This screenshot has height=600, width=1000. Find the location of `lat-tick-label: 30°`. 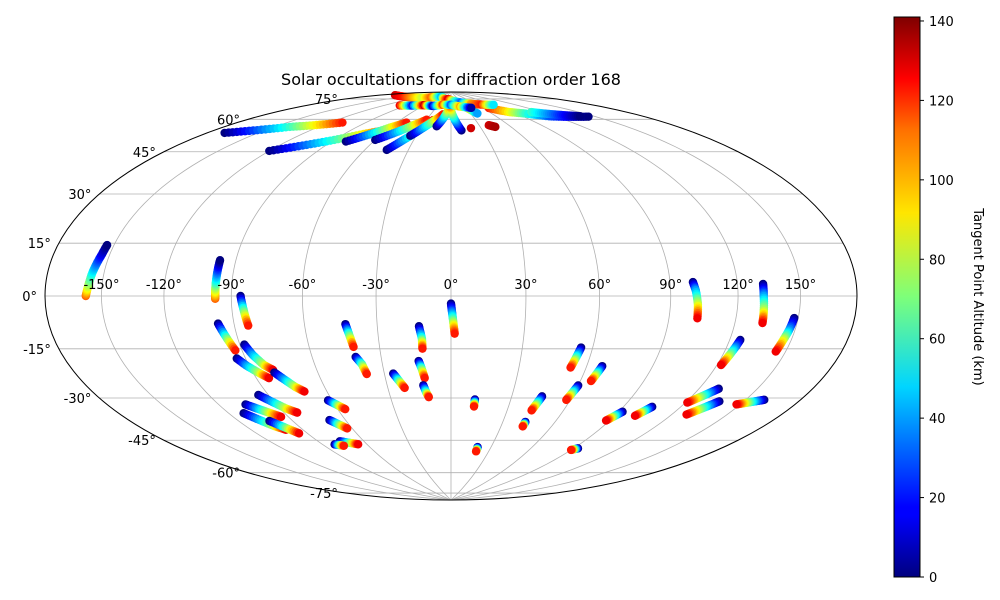

lat-tick-label: 30° is located at coordinates (79, 195).